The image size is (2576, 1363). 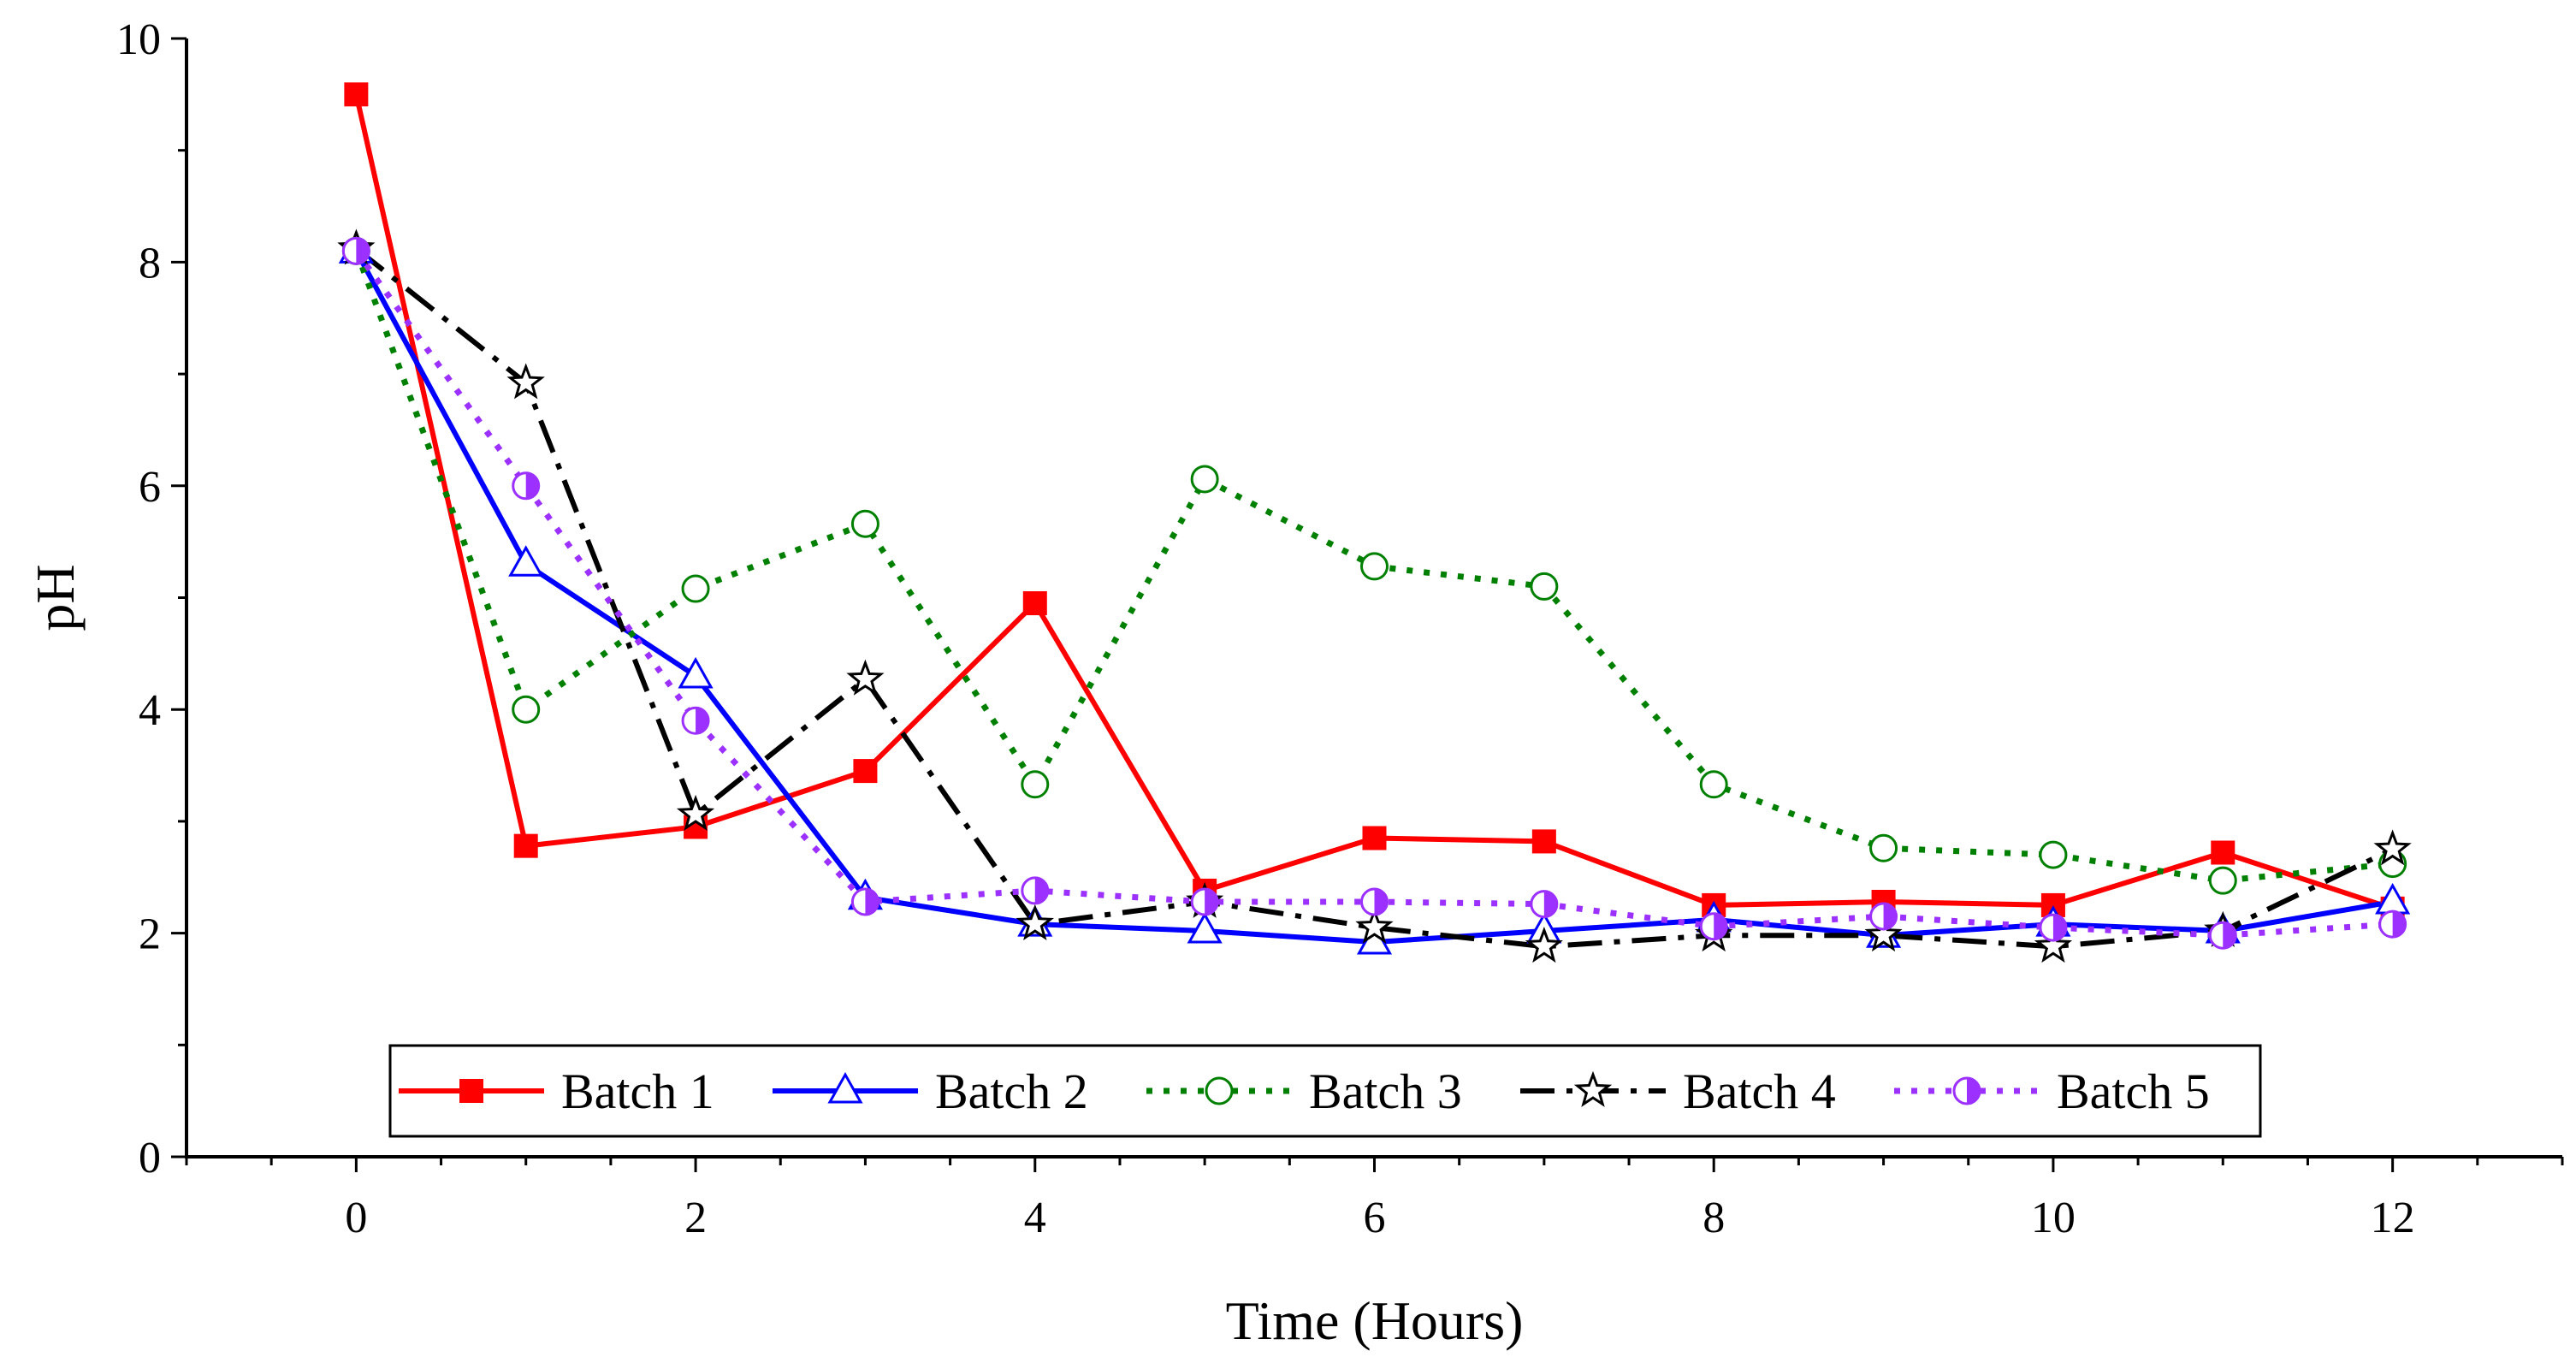 What do you see at coordinates (150, 263) in the screenshot?
I see `y-tick-label: 8` at bounding box center [150, 263].